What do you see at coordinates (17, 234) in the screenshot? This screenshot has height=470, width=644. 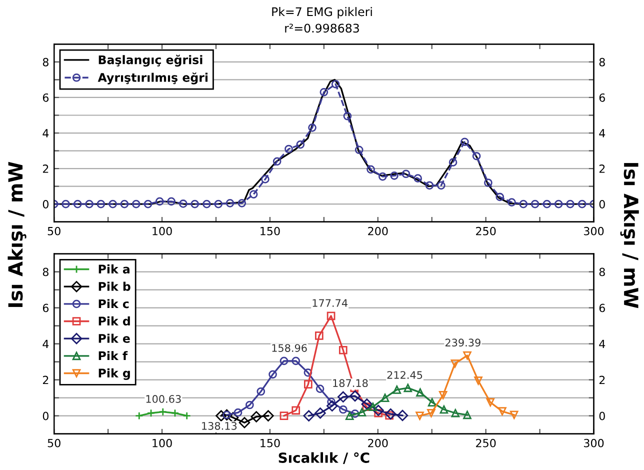 I see `y-axis-title: Isı Akışı / mW` at bounding box center [17, 234].